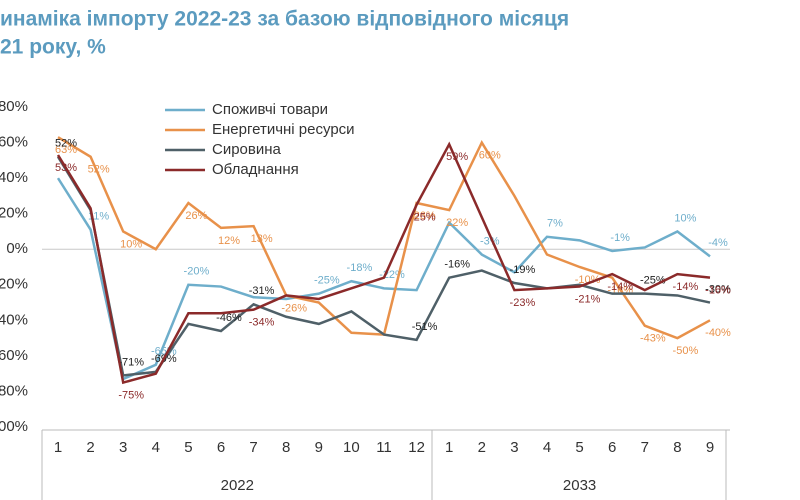 Image resolution: width=800 pixels, height=500 pixels. Describe the element at coordinates (425, 327) in the screenshot. I see `data-label: -51%` at that location.